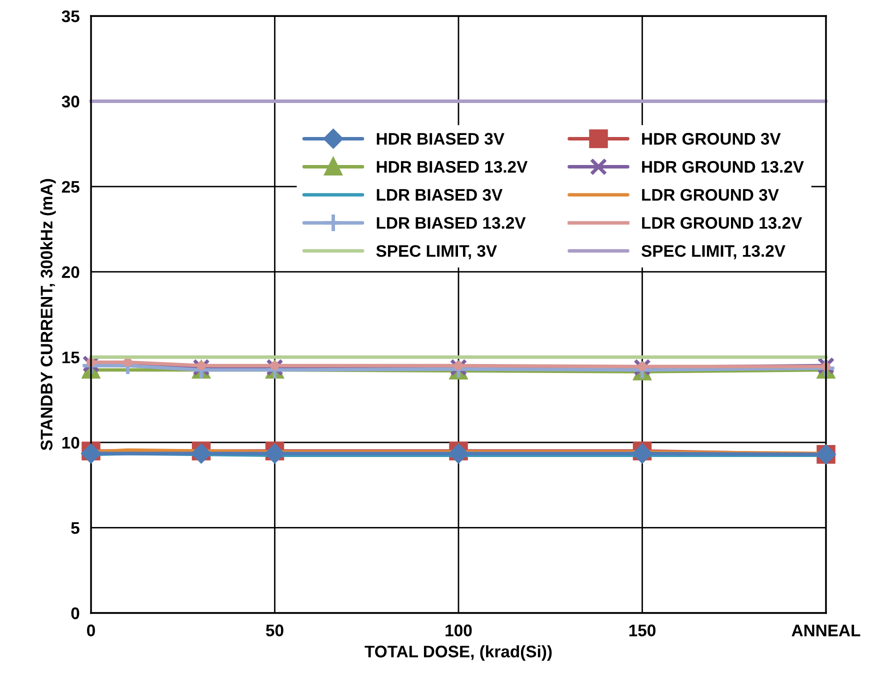  Describe the element at coordinates (75, 613) in the screenshot. I see `y-tick-label: 0` at that location.